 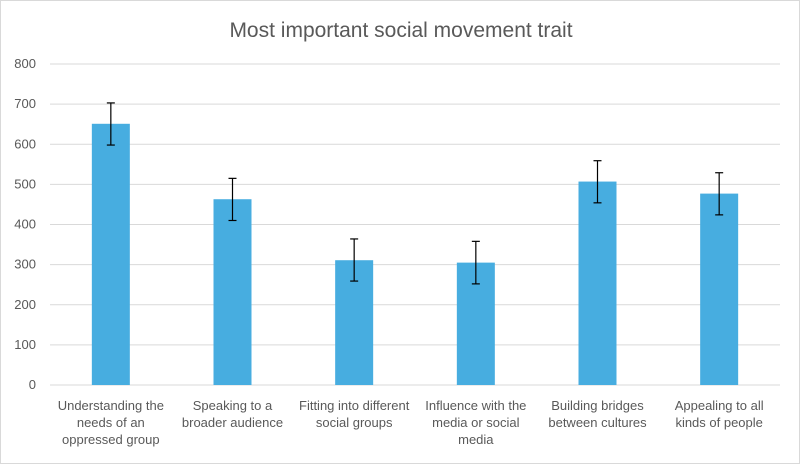 I want to click on y-tick-label: 600, so click(x=25, y=143).